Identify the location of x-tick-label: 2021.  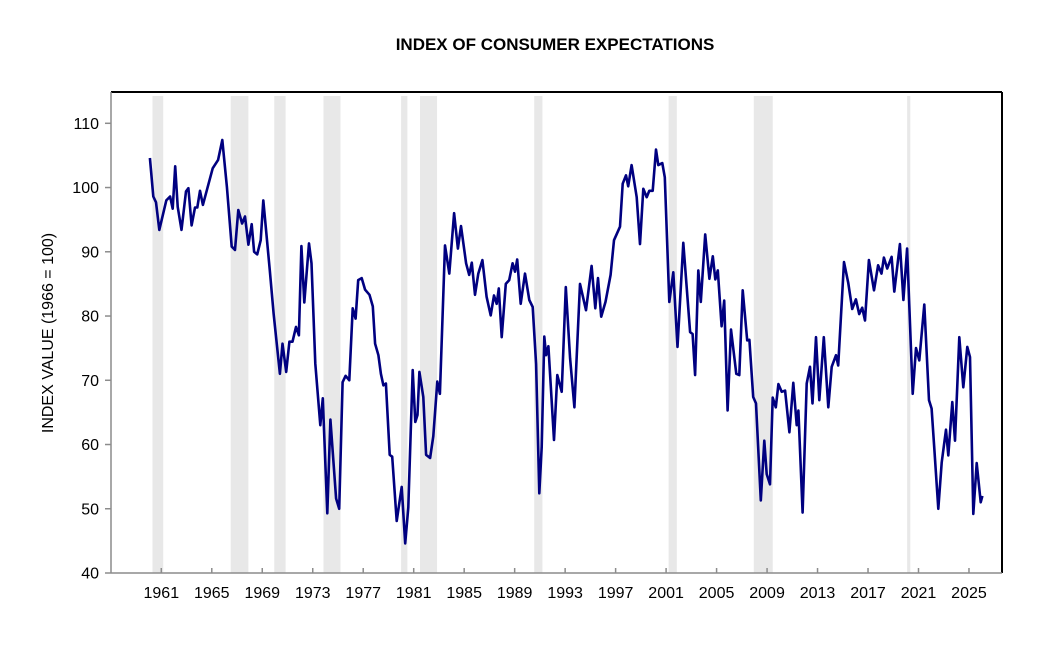
(919, 593).